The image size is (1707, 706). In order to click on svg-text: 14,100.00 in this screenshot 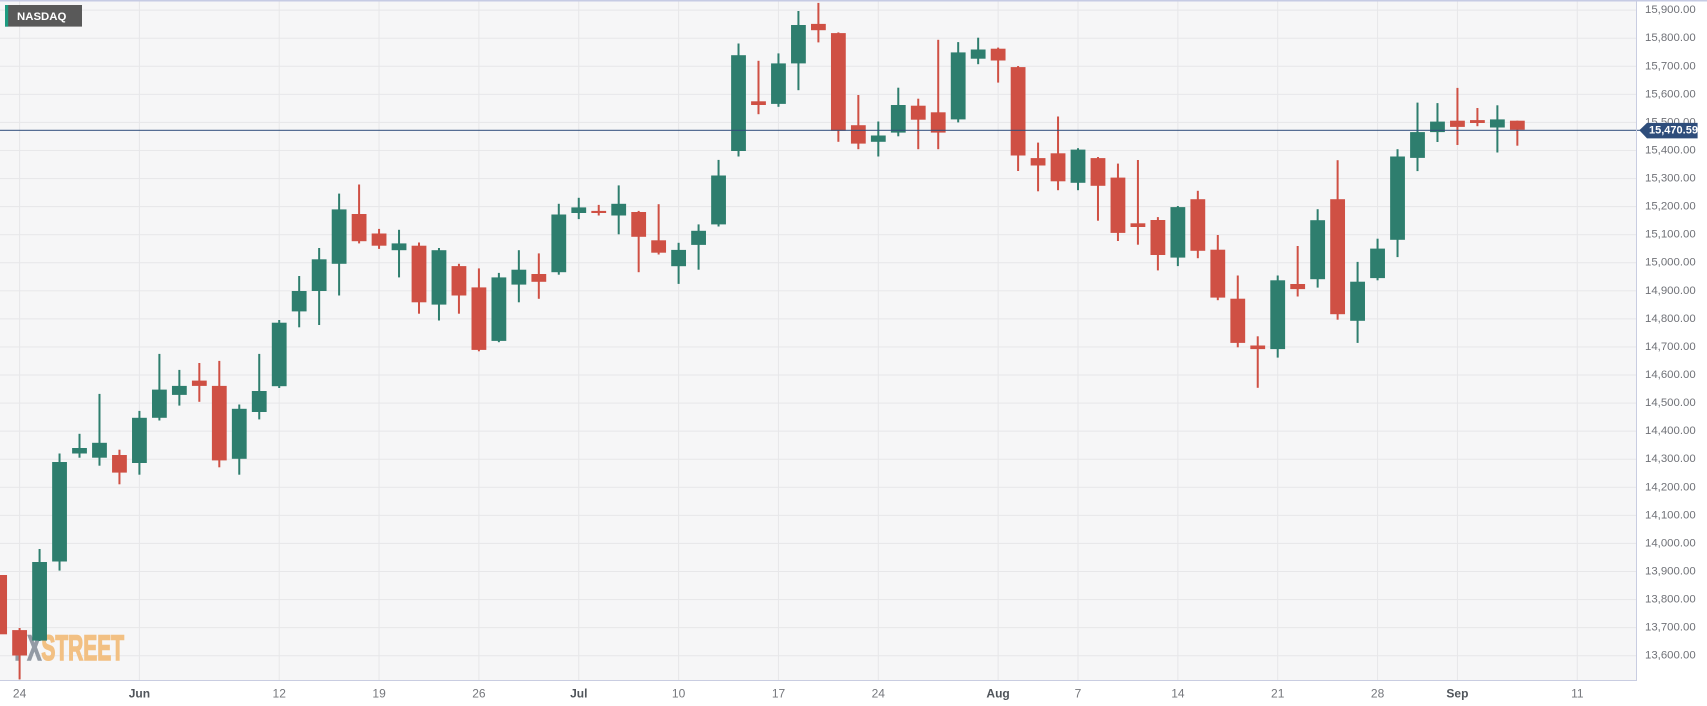, I will do `click(1670, 515)`.